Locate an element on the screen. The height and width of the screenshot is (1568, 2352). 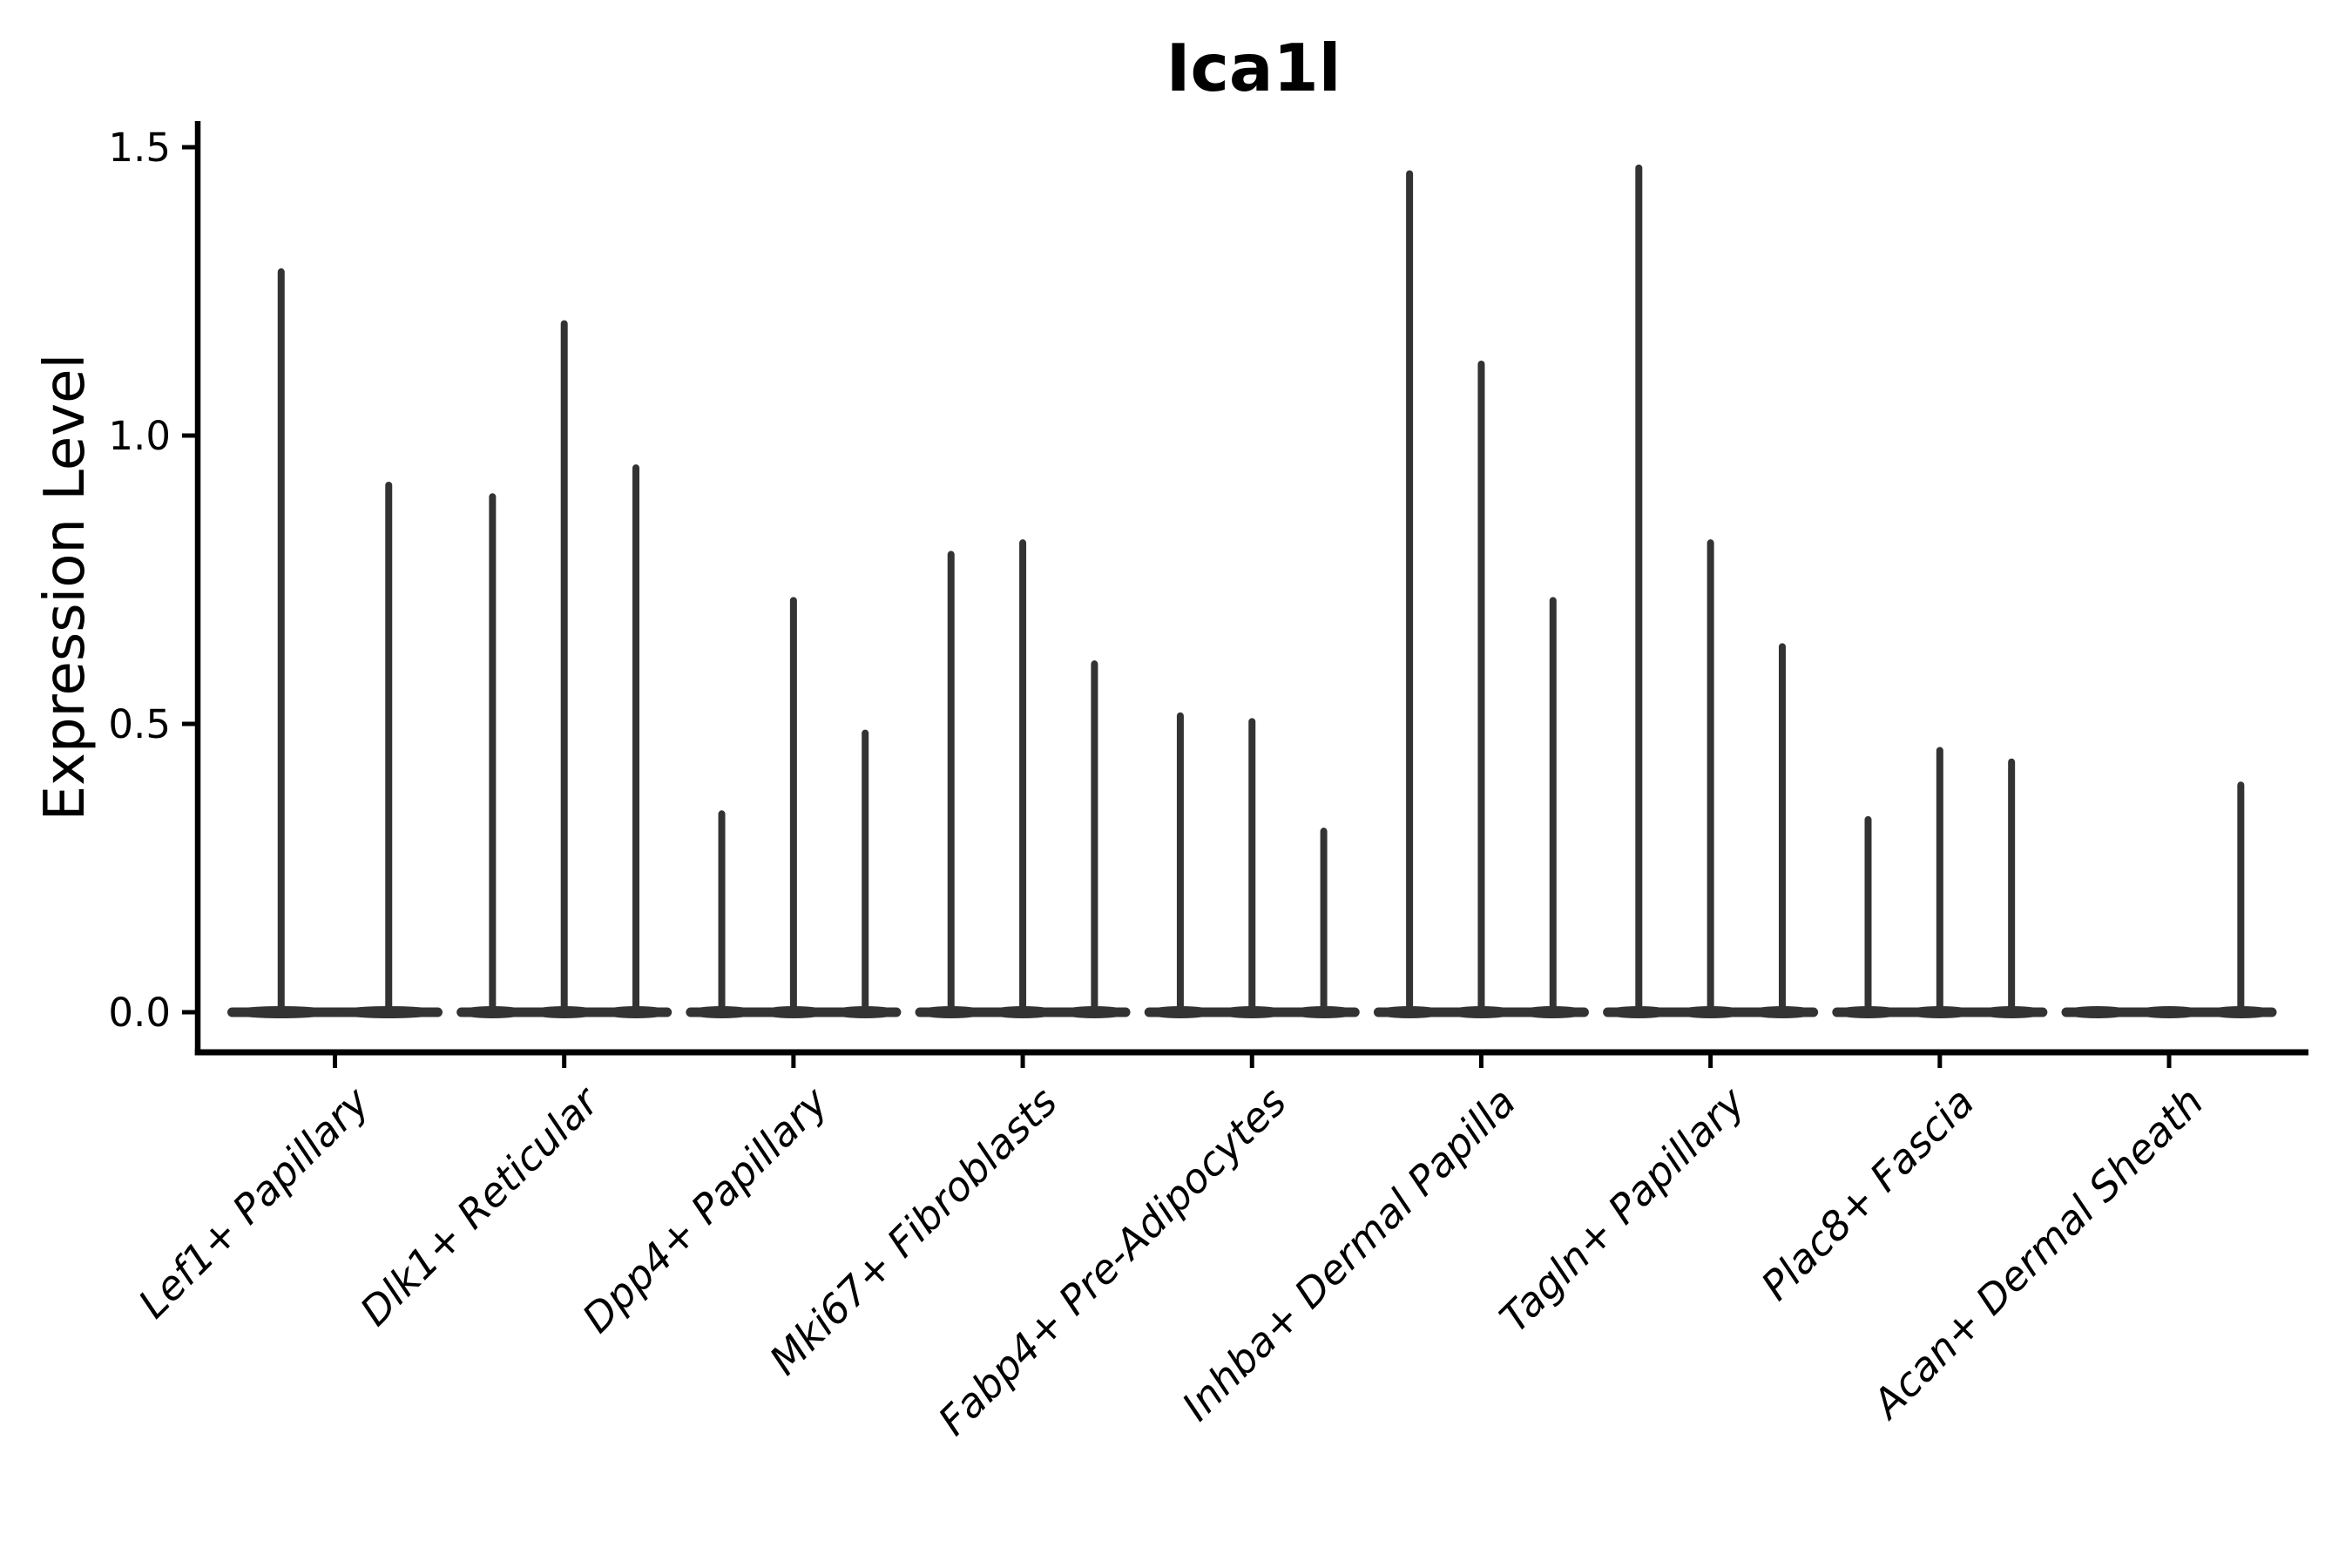
y-tick-label: 0.5 is located at coordinates (139, 724).